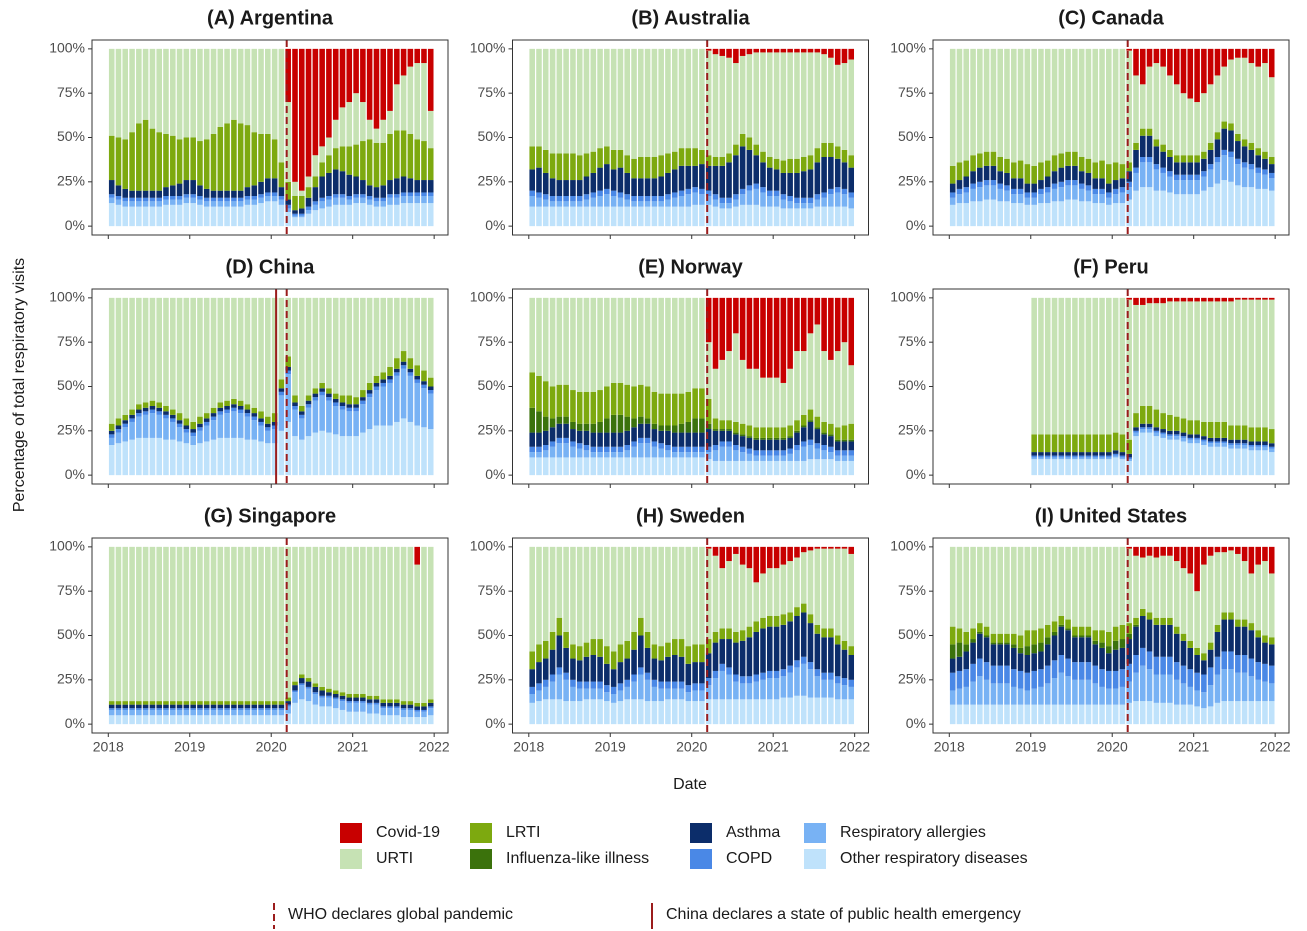 The height and width of the screenshot is (931, 1307). Describe the element at coordinates (434, 747) in the screenshot. I see `x-tick-label: 2022` at that location.